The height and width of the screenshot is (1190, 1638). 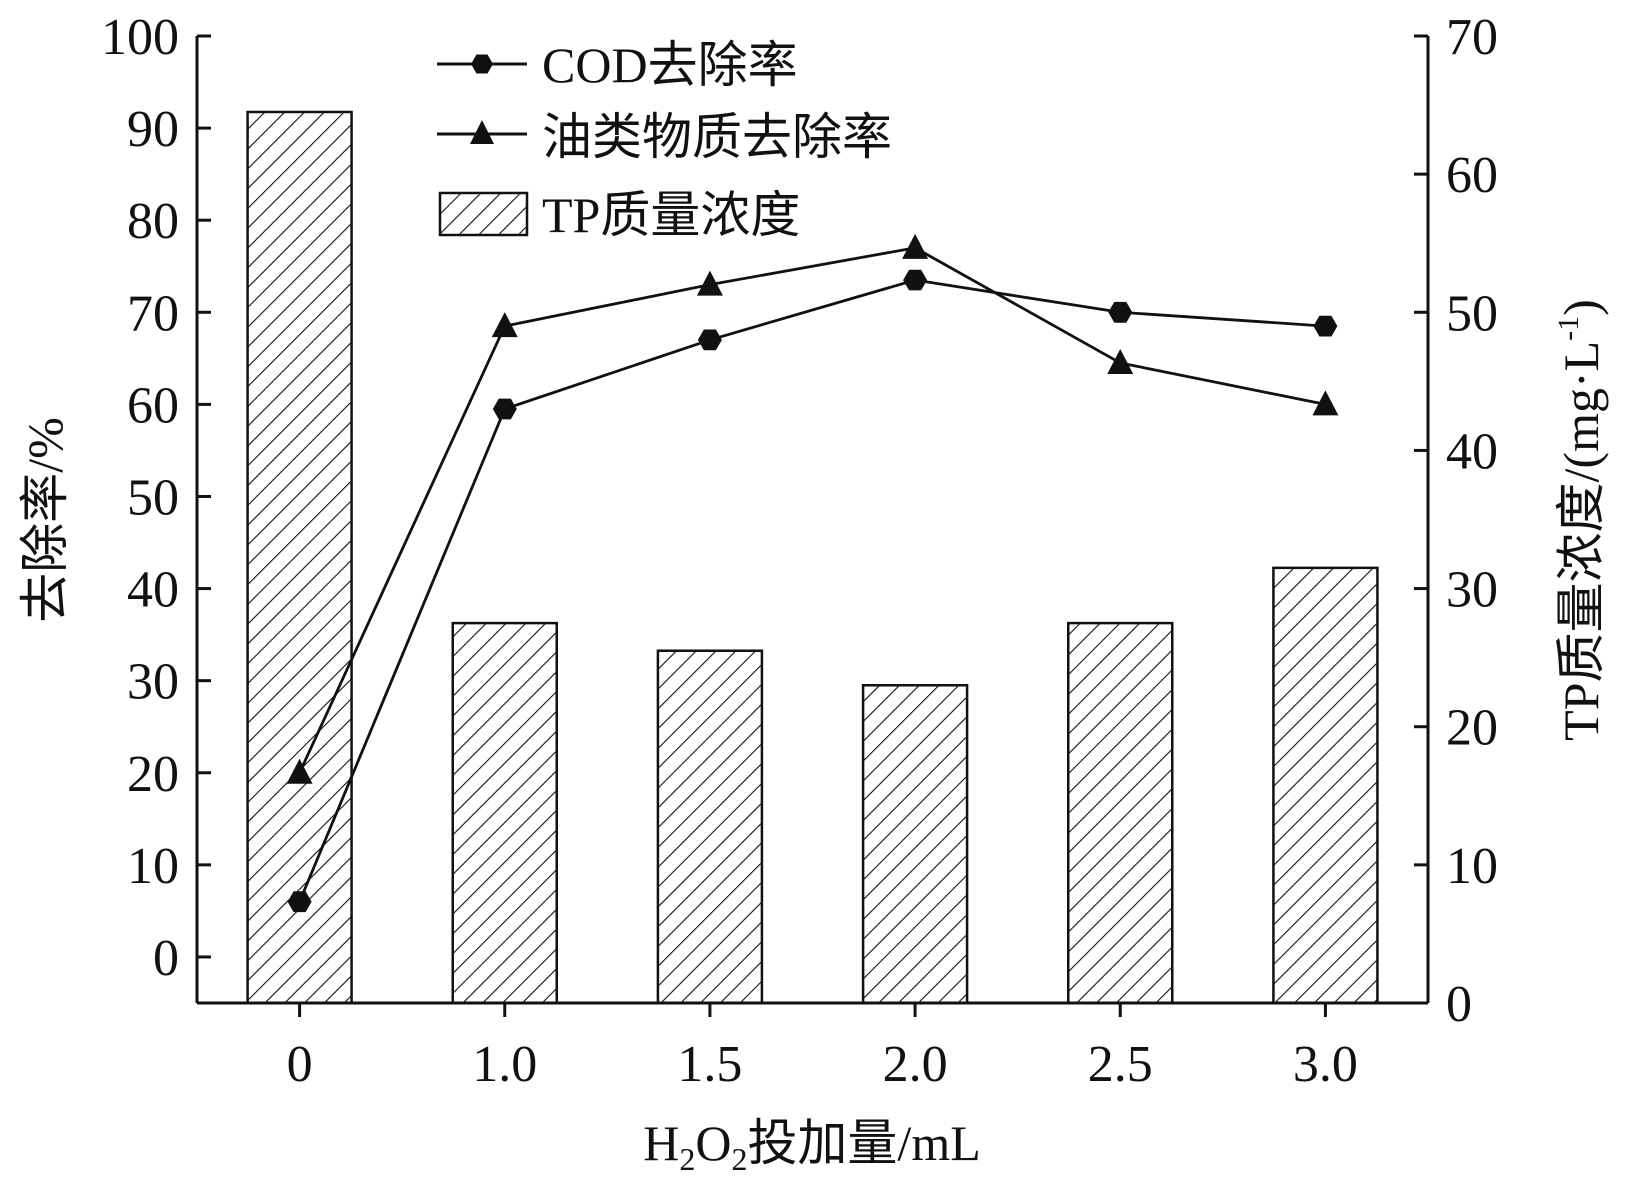 What do you see at coordinates (153, 221) in the screenshot?
I see `left-tick-label: 80` at bounding box center [153, 221].